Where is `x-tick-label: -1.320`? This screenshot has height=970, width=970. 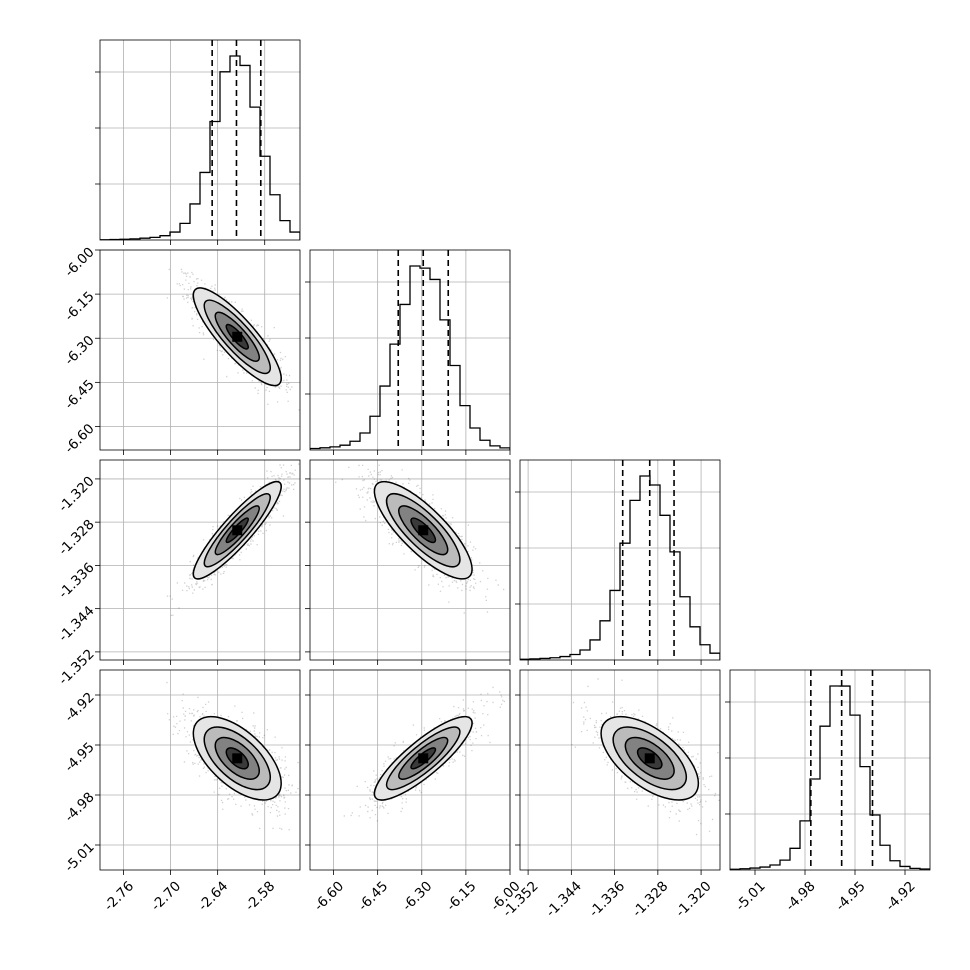
x-tick-label: -1.320 is located at coordinates (694, 899).